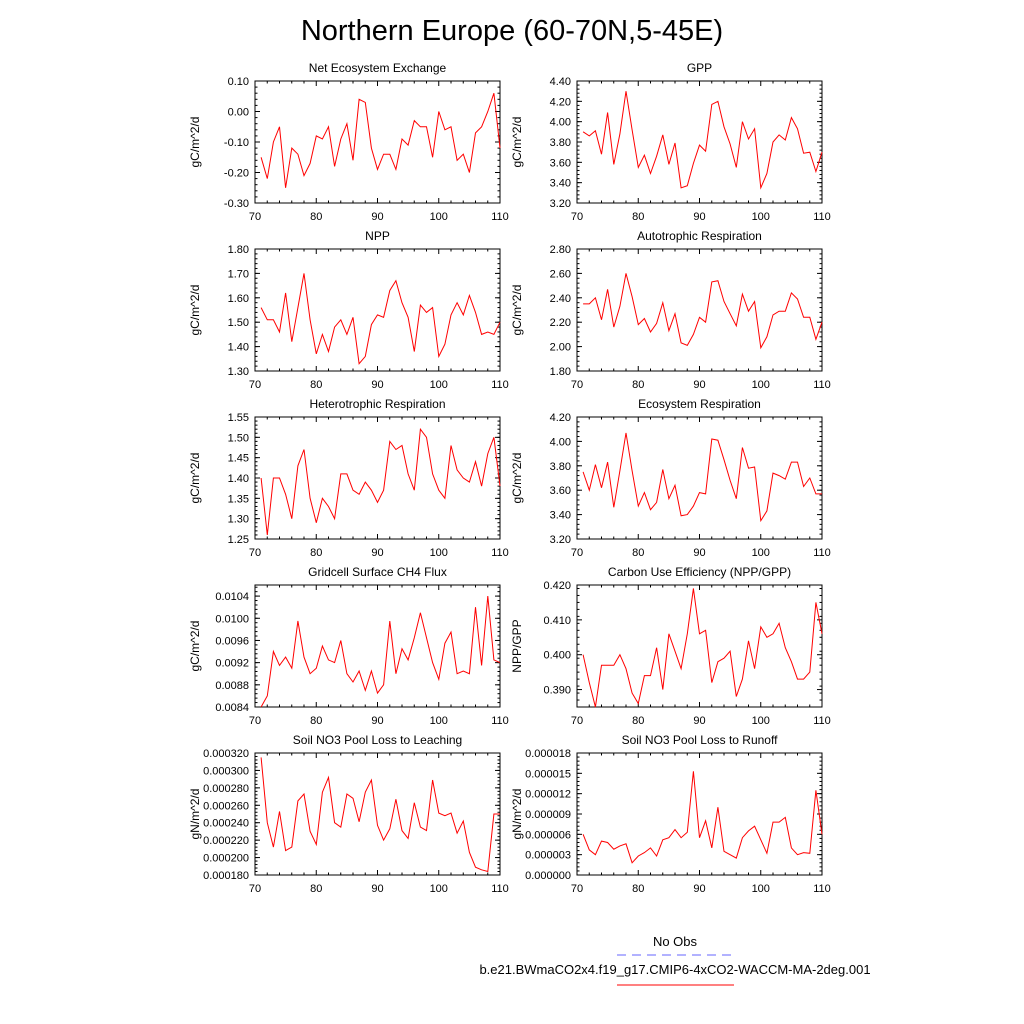  What do you see at coordinates (557, 586) in the screenshot?
I see `y-tick-label: 0.420` at bounding box center [557, 586].